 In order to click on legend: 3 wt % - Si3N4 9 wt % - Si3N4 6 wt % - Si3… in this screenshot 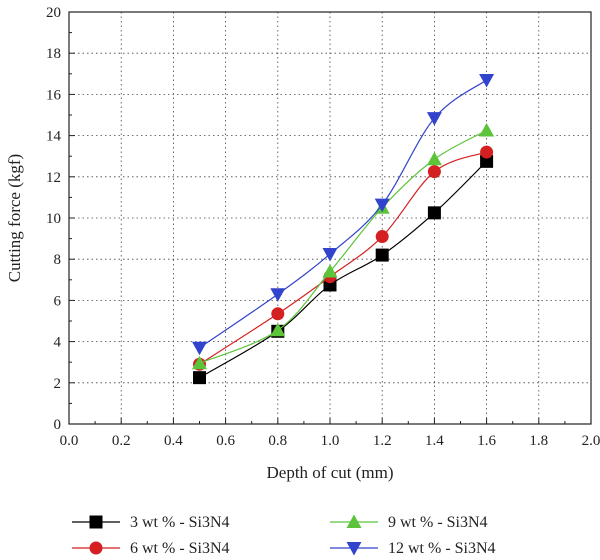, I will do `click(284, 535)`.